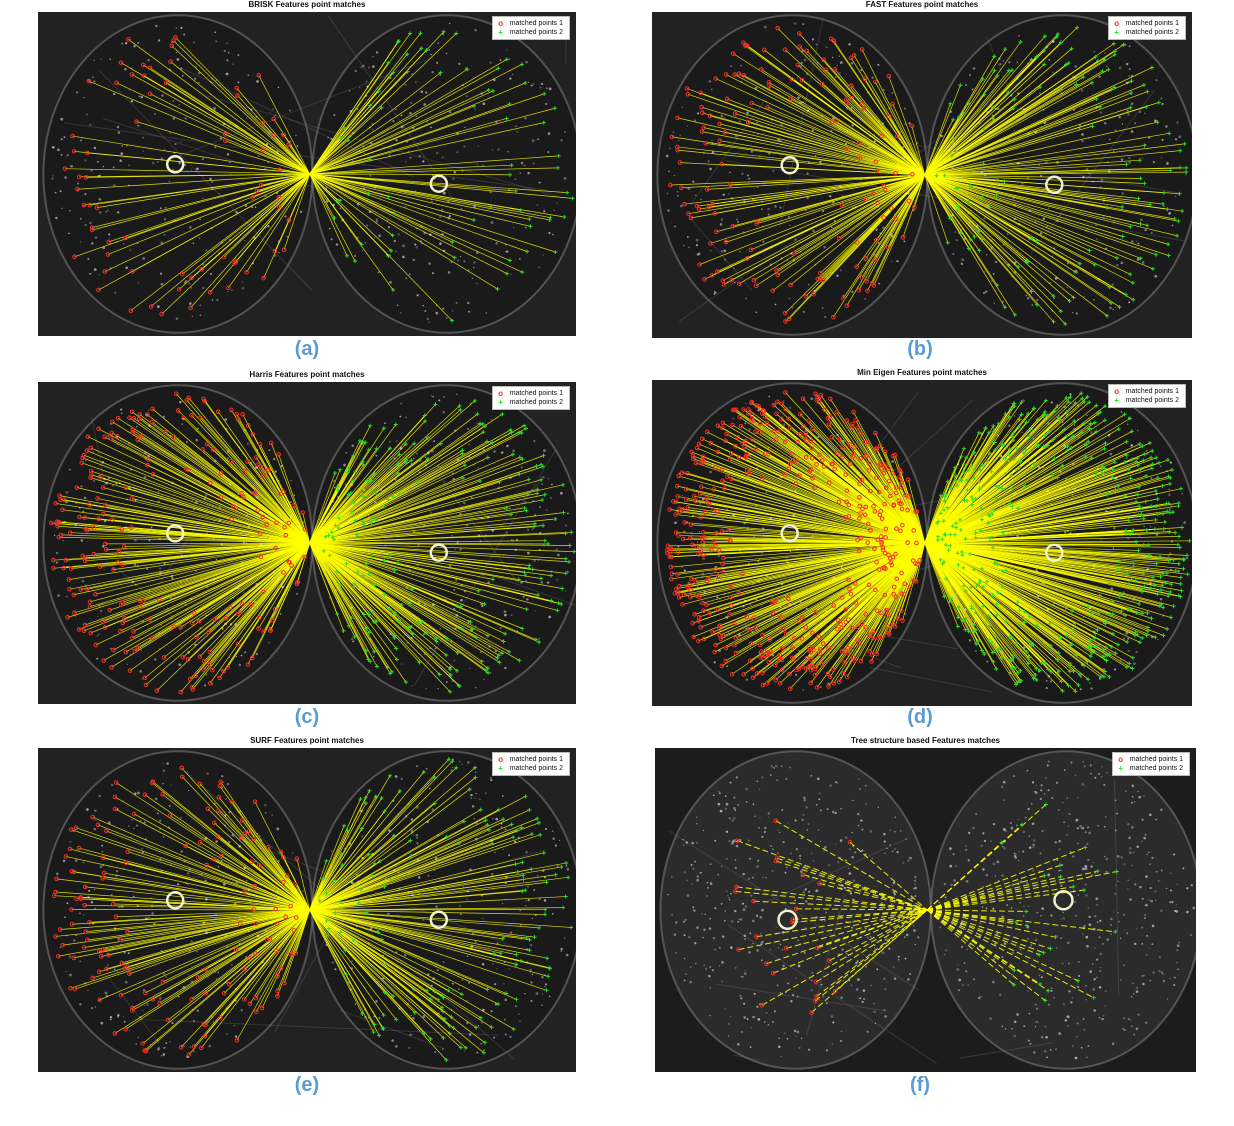 Image resolution: width=1234 pixels, height=1126 pixels. I want to click on ring-marker, so click(439, 552).